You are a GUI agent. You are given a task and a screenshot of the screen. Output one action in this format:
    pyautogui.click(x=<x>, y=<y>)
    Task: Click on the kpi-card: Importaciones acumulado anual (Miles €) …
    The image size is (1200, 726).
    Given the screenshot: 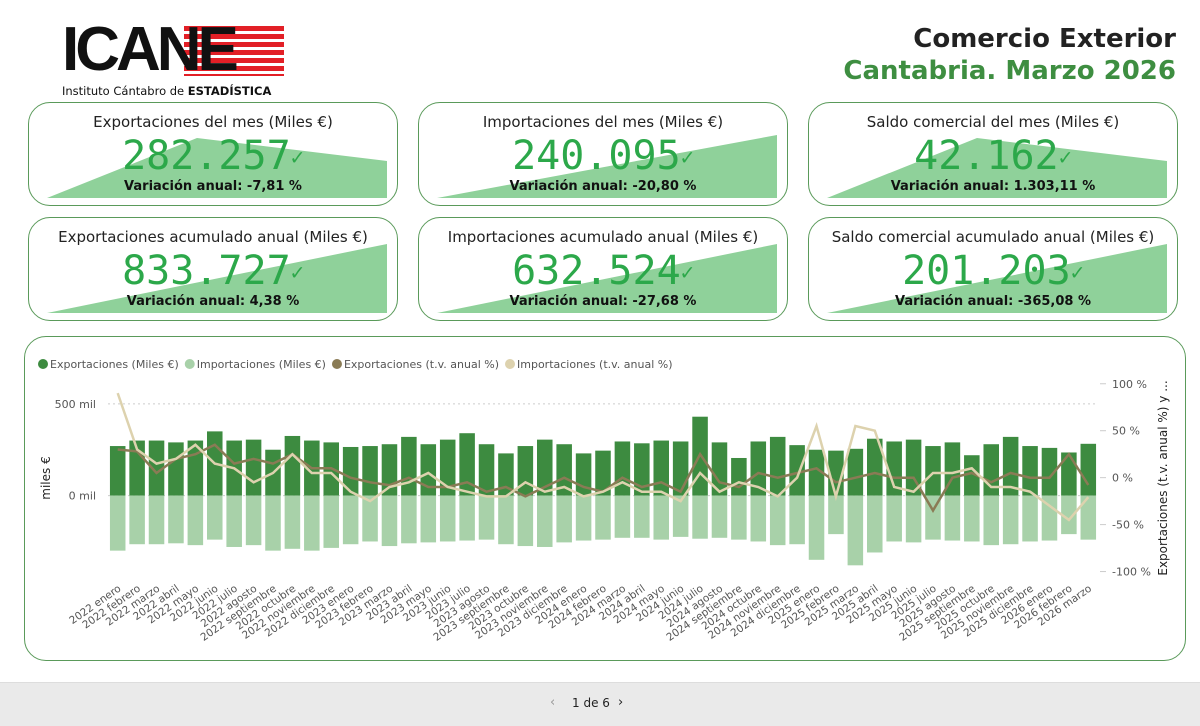 What is the action you would take?
    pyautogui.click(x=603, y=269)
    